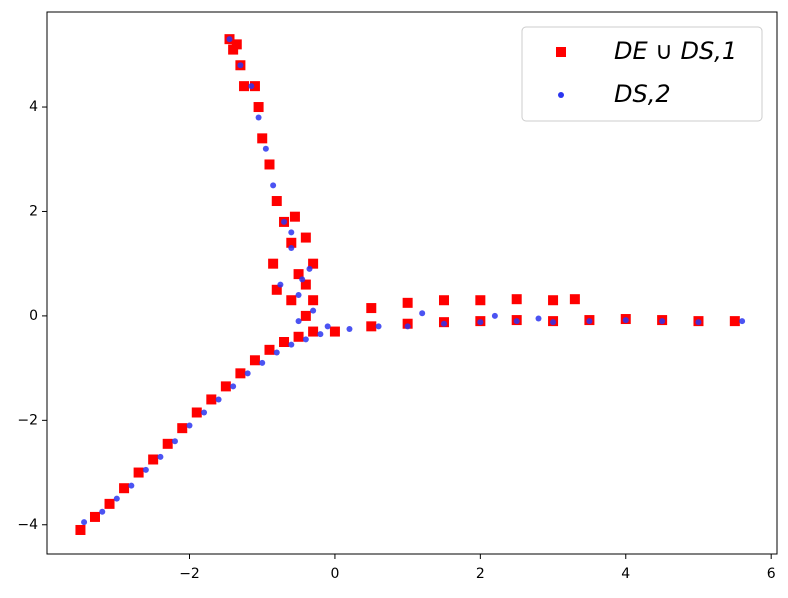 The height and width of the screenshot is (598, 788). What do you see at coordinates (642, 74) in the screenshot?
I see `legend-box` at bounding box center [642, 74].